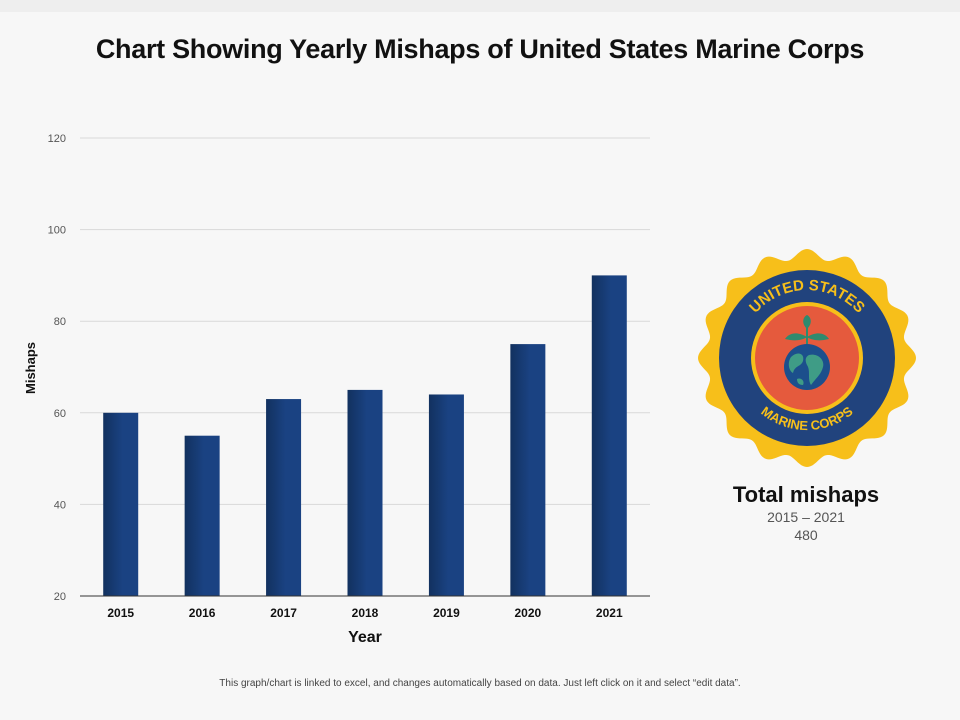 This screenshot has height=720, width=960. What do you see at coordinates (806, 494) in the screenshot?
I see `summary-title: Total mishaps` at bounding box center [806, 494].